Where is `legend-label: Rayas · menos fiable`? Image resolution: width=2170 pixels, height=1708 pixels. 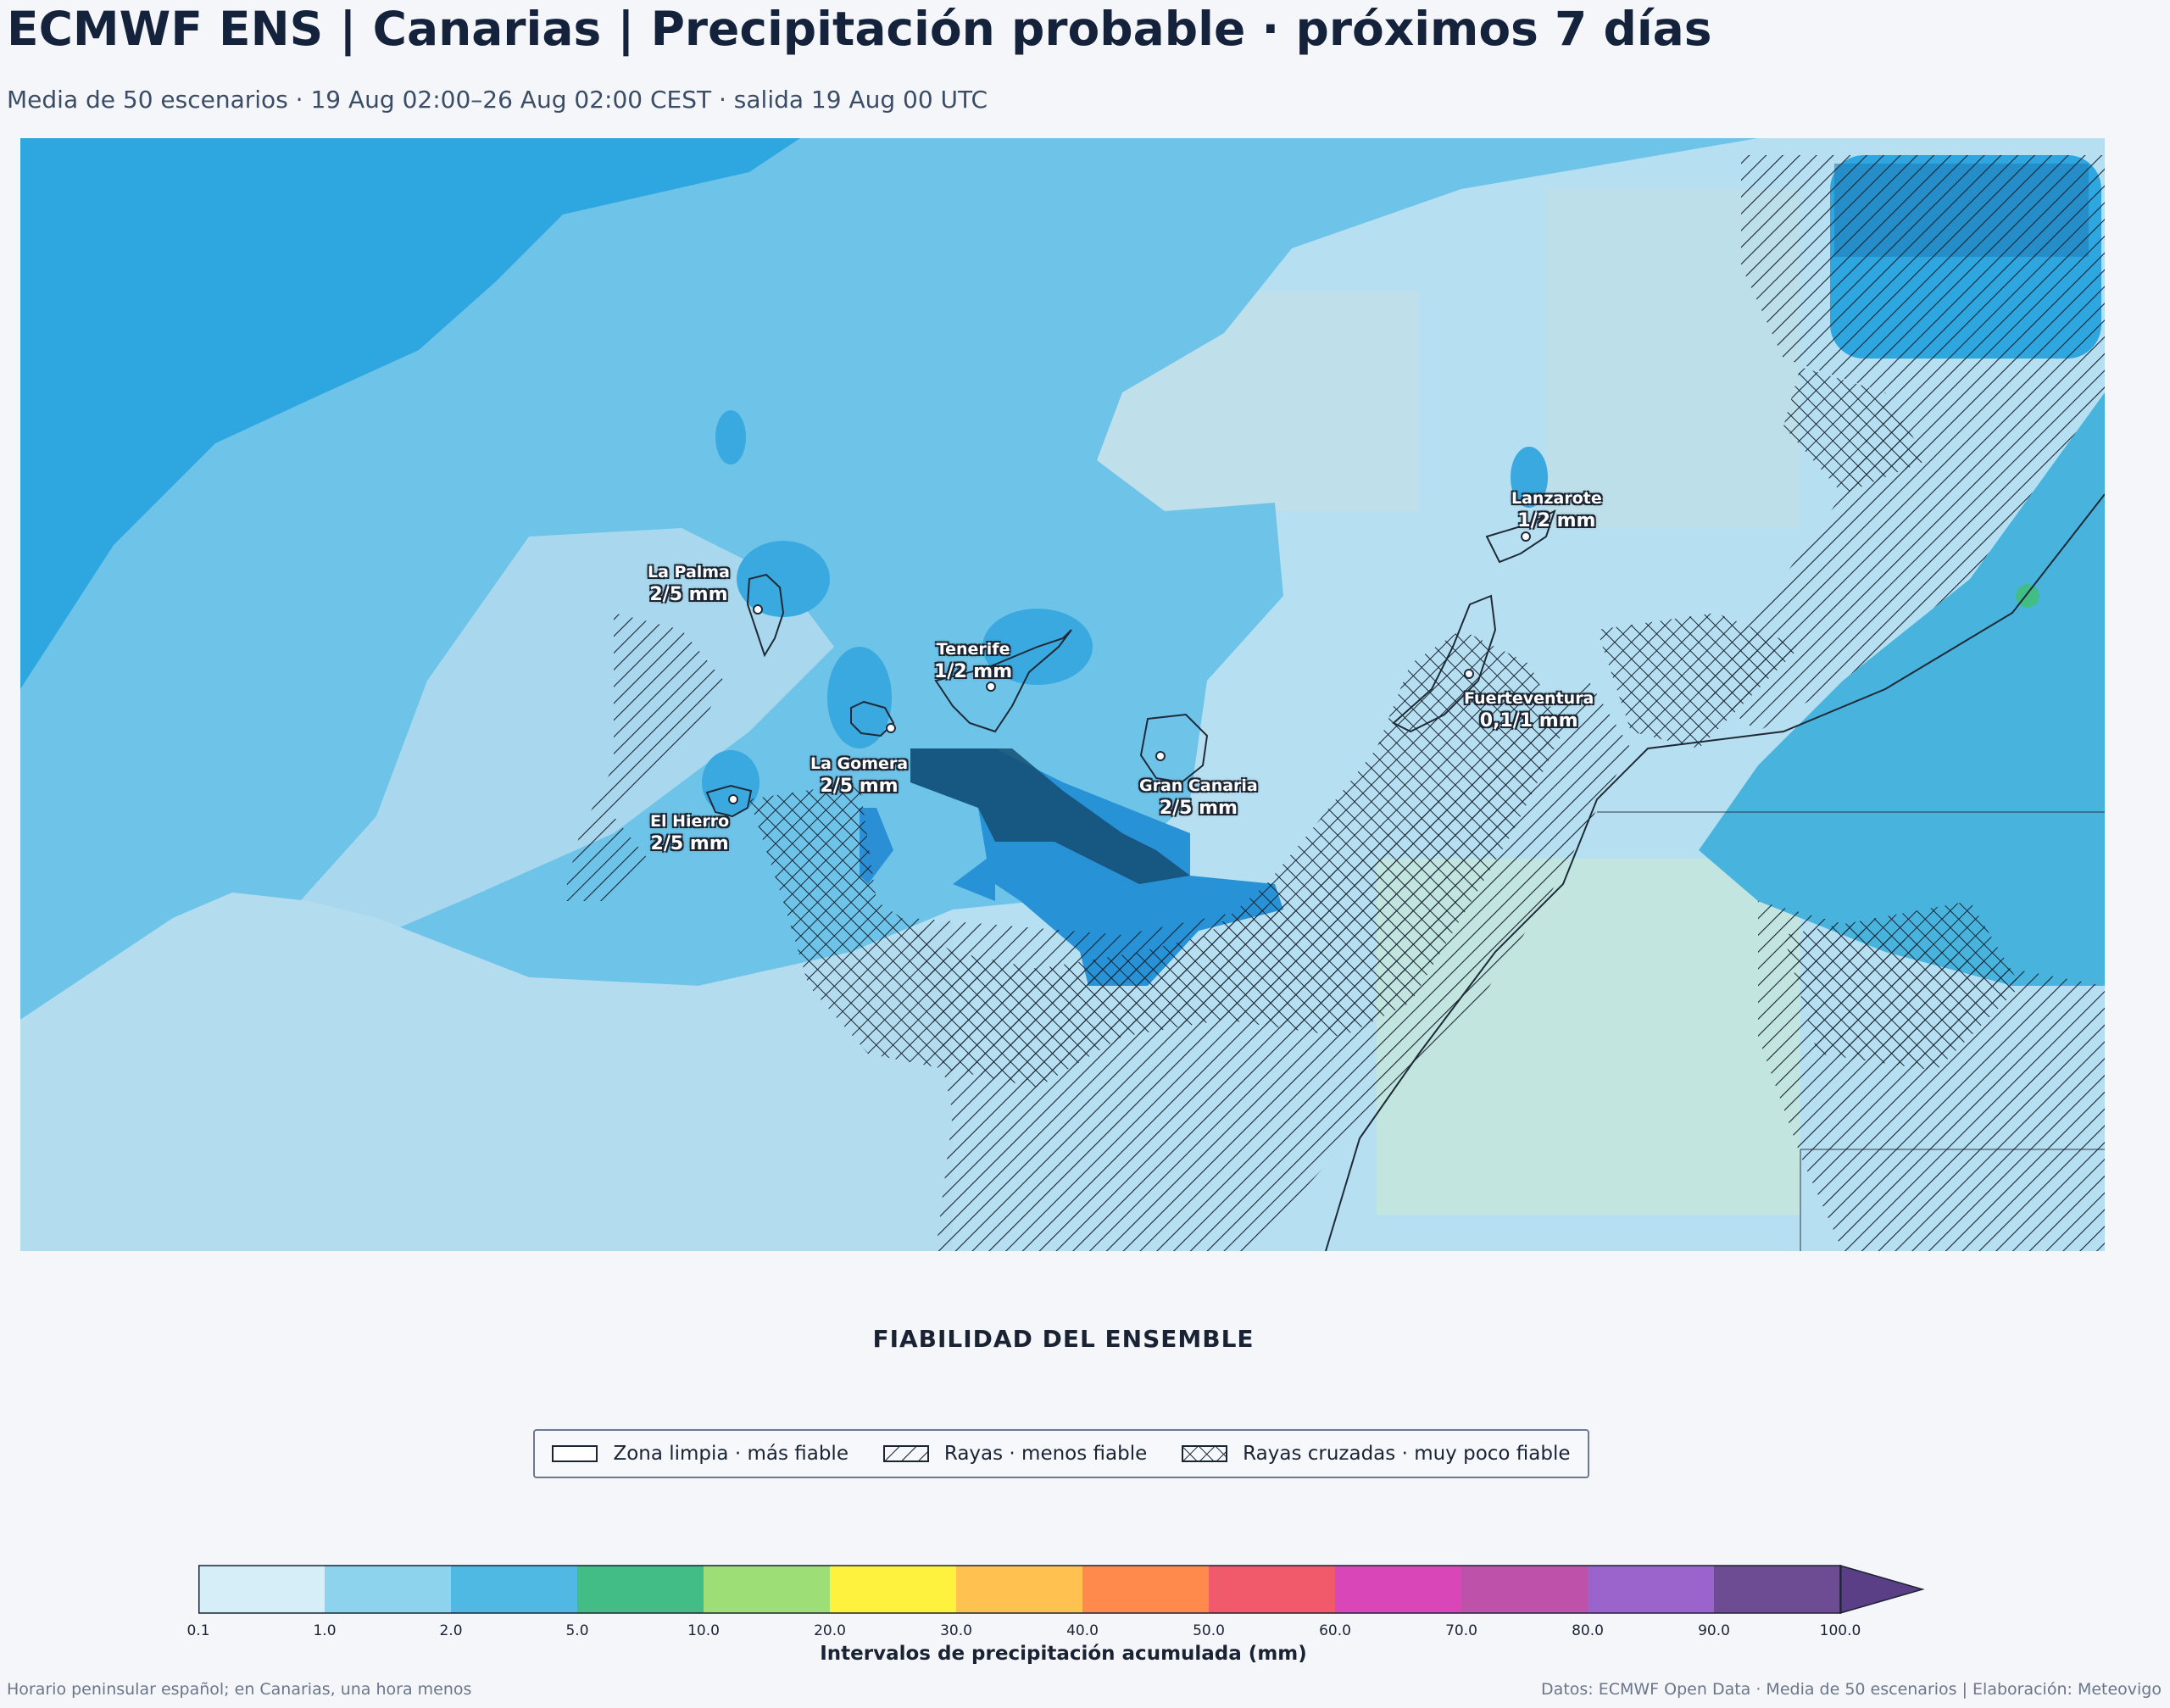 legend-label: Rayas · menos fiable is located at coordinates (1045, 1454).